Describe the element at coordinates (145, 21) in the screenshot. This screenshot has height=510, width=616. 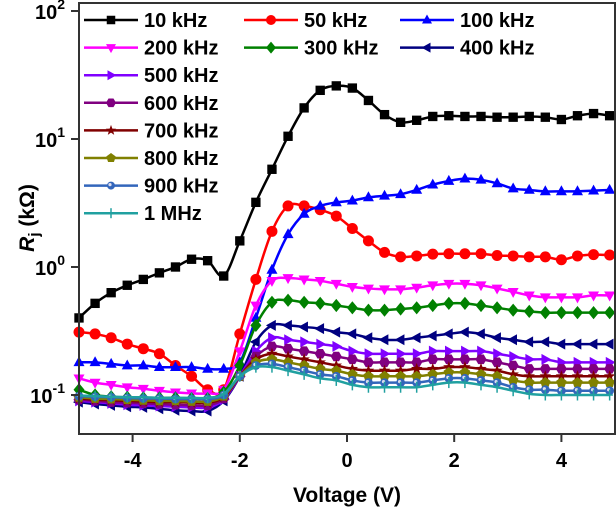
I see `legend-item: 10 kHz` at that location.